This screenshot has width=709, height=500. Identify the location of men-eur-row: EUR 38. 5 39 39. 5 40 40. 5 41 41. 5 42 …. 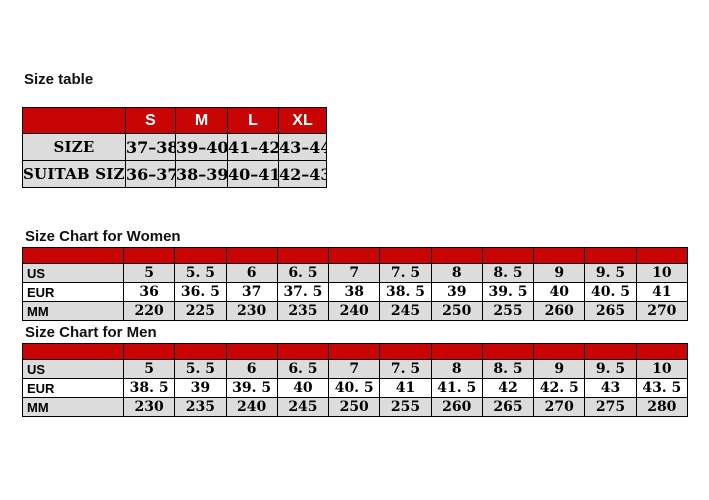
(355, 388).